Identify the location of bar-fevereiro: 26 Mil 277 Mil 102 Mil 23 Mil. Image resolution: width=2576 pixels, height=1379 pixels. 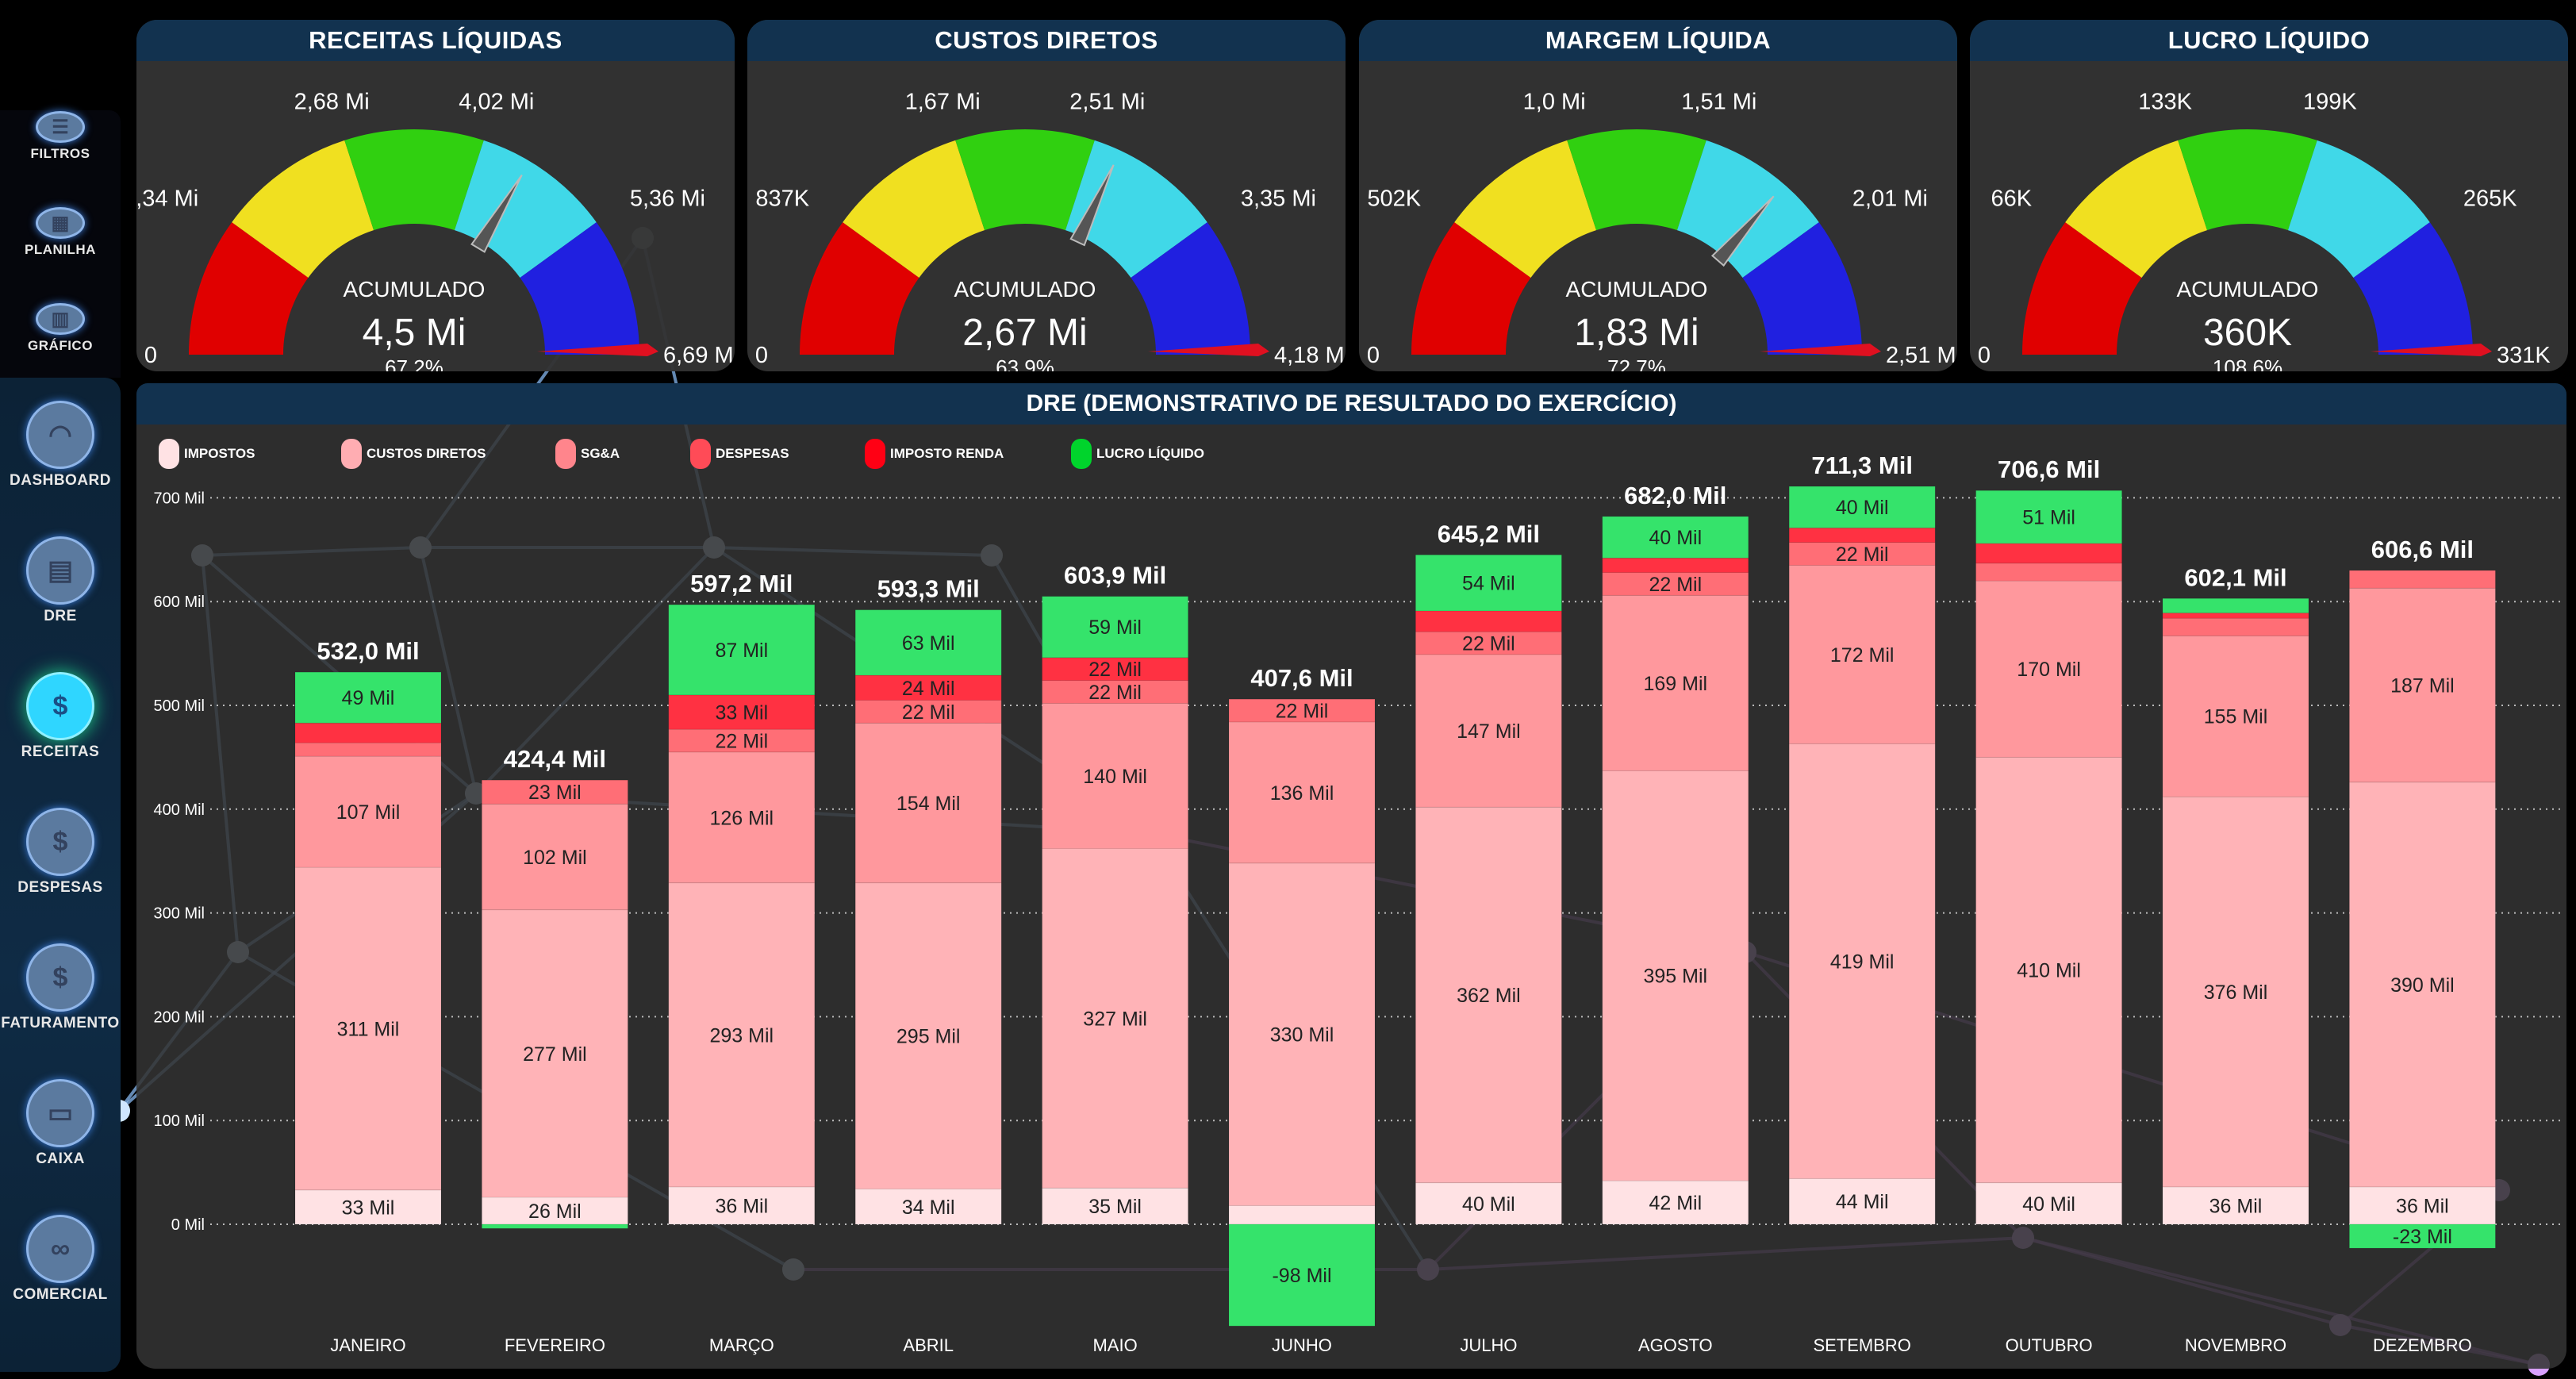
(554, 1004).